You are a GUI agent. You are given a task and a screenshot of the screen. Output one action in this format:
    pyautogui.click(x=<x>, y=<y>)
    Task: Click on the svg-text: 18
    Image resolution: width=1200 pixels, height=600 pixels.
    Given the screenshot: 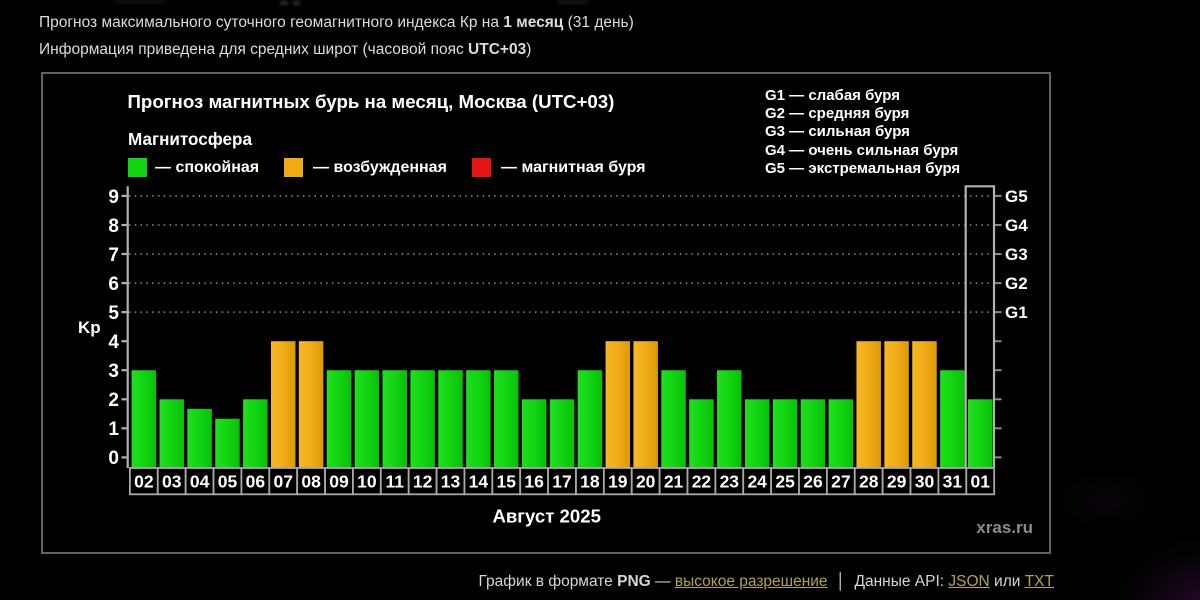 What is the action you would take?
    pyautogui.click(x=590, y=481)
    